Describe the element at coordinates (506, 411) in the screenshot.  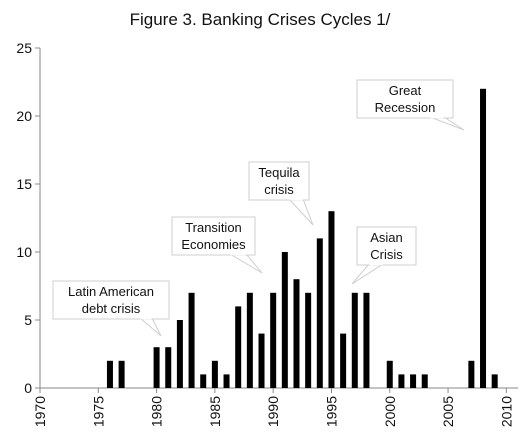
I see `x-tick-label: 2010` at that location.